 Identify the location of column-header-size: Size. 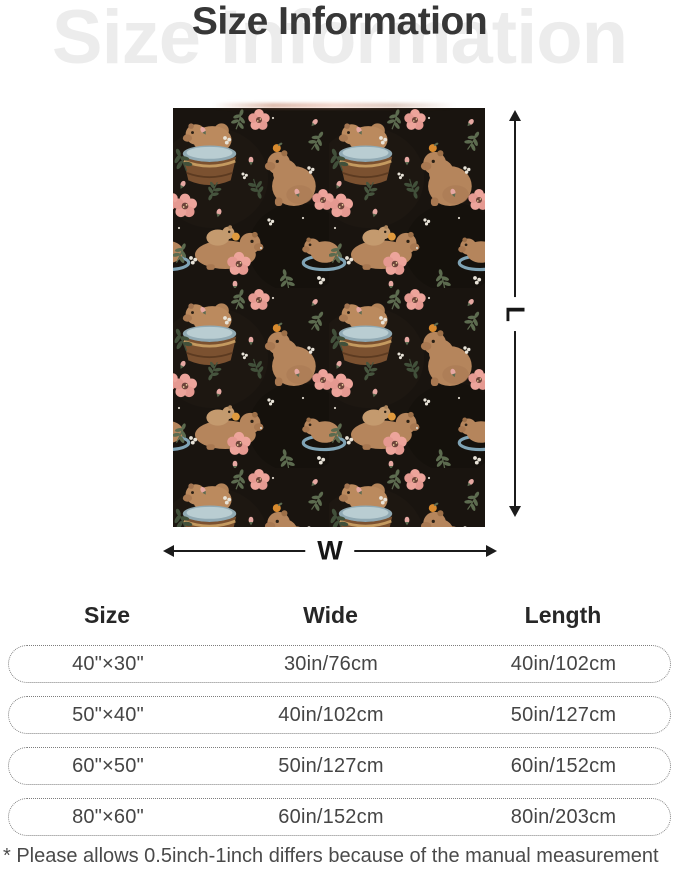
(107, 615).